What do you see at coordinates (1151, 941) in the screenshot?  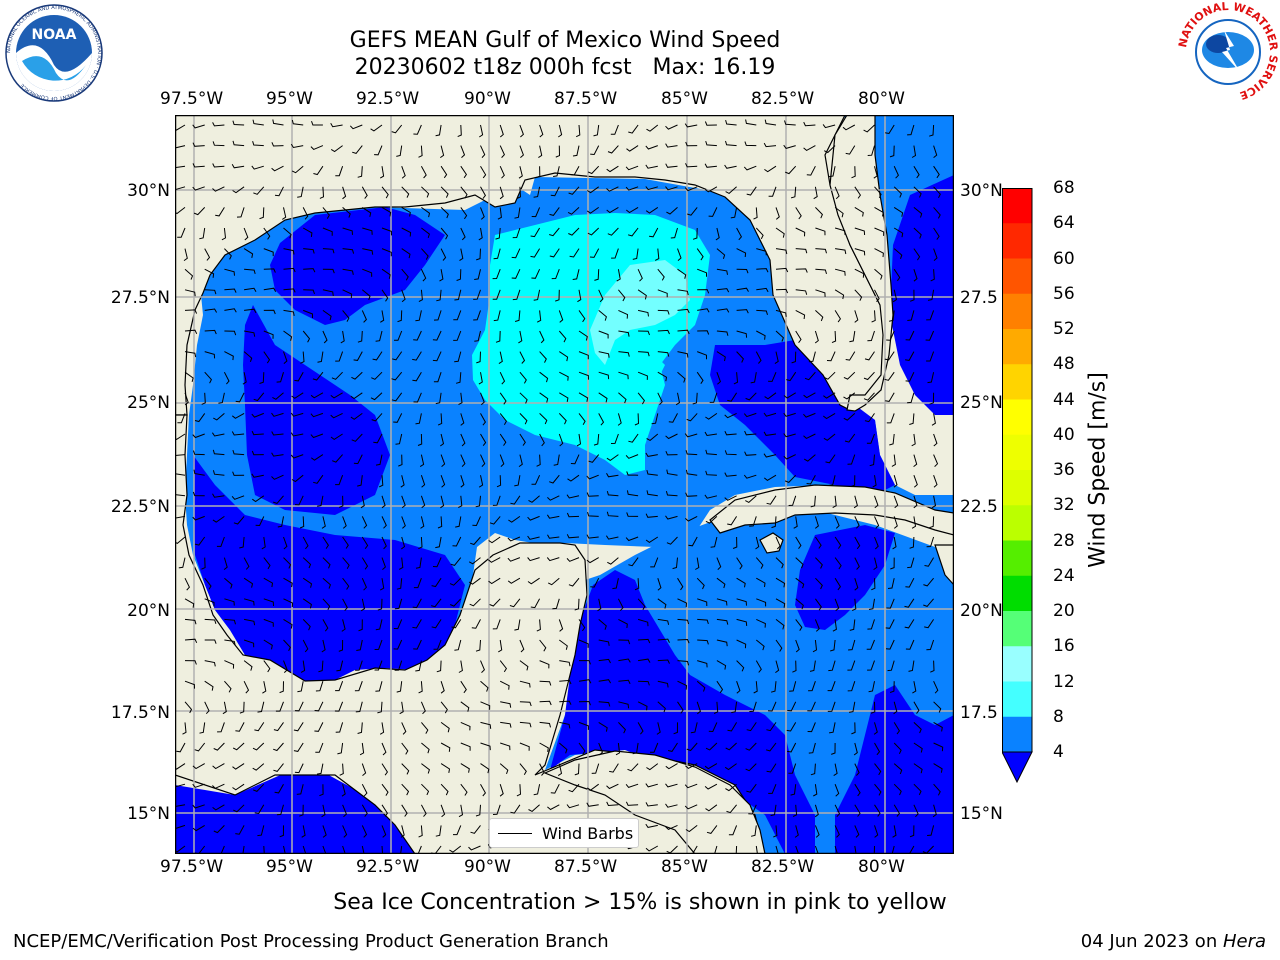 I see `footer-date-text: 04 Jun 2023 on` at bounding box center [1151, 941].